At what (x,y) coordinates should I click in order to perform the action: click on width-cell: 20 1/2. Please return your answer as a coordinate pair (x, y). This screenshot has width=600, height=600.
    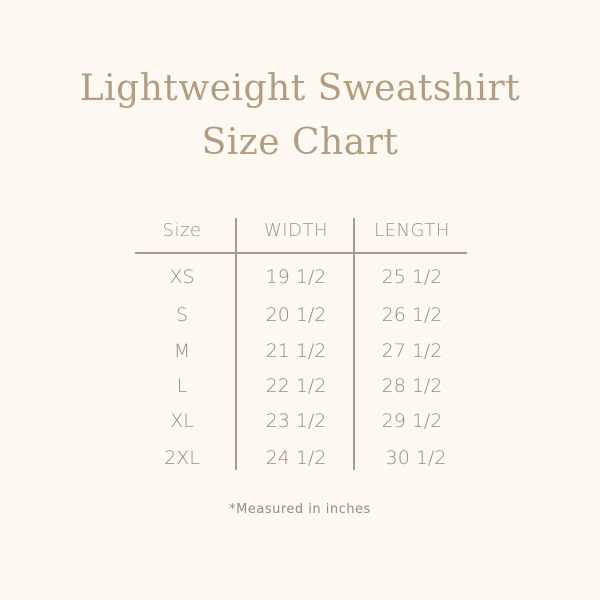
    Looking at the image, I should click on (296, 315).